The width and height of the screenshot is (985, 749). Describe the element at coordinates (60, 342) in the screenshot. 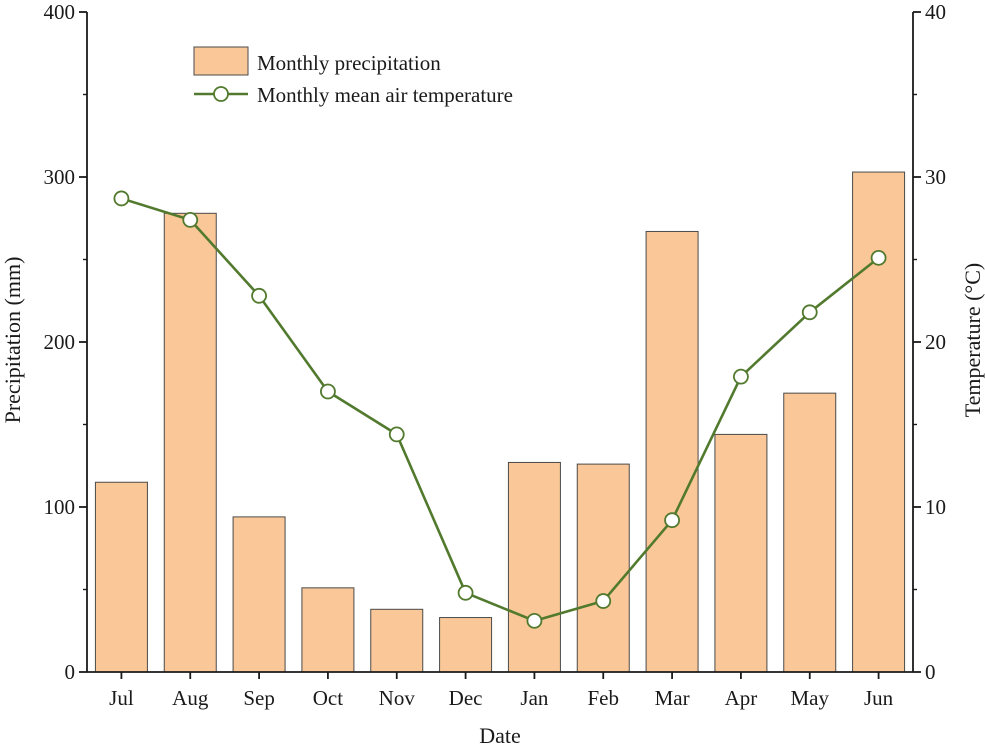

I see `left-tick-label: 200` at that location.